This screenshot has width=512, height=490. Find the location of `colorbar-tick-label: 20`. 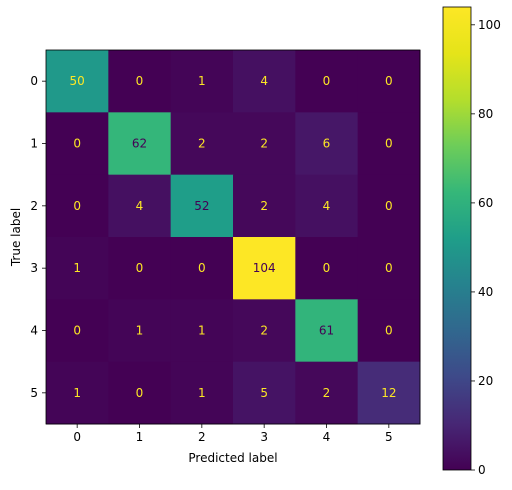

colorbar-tick-label: 20 is located at coordinates (485, 381).